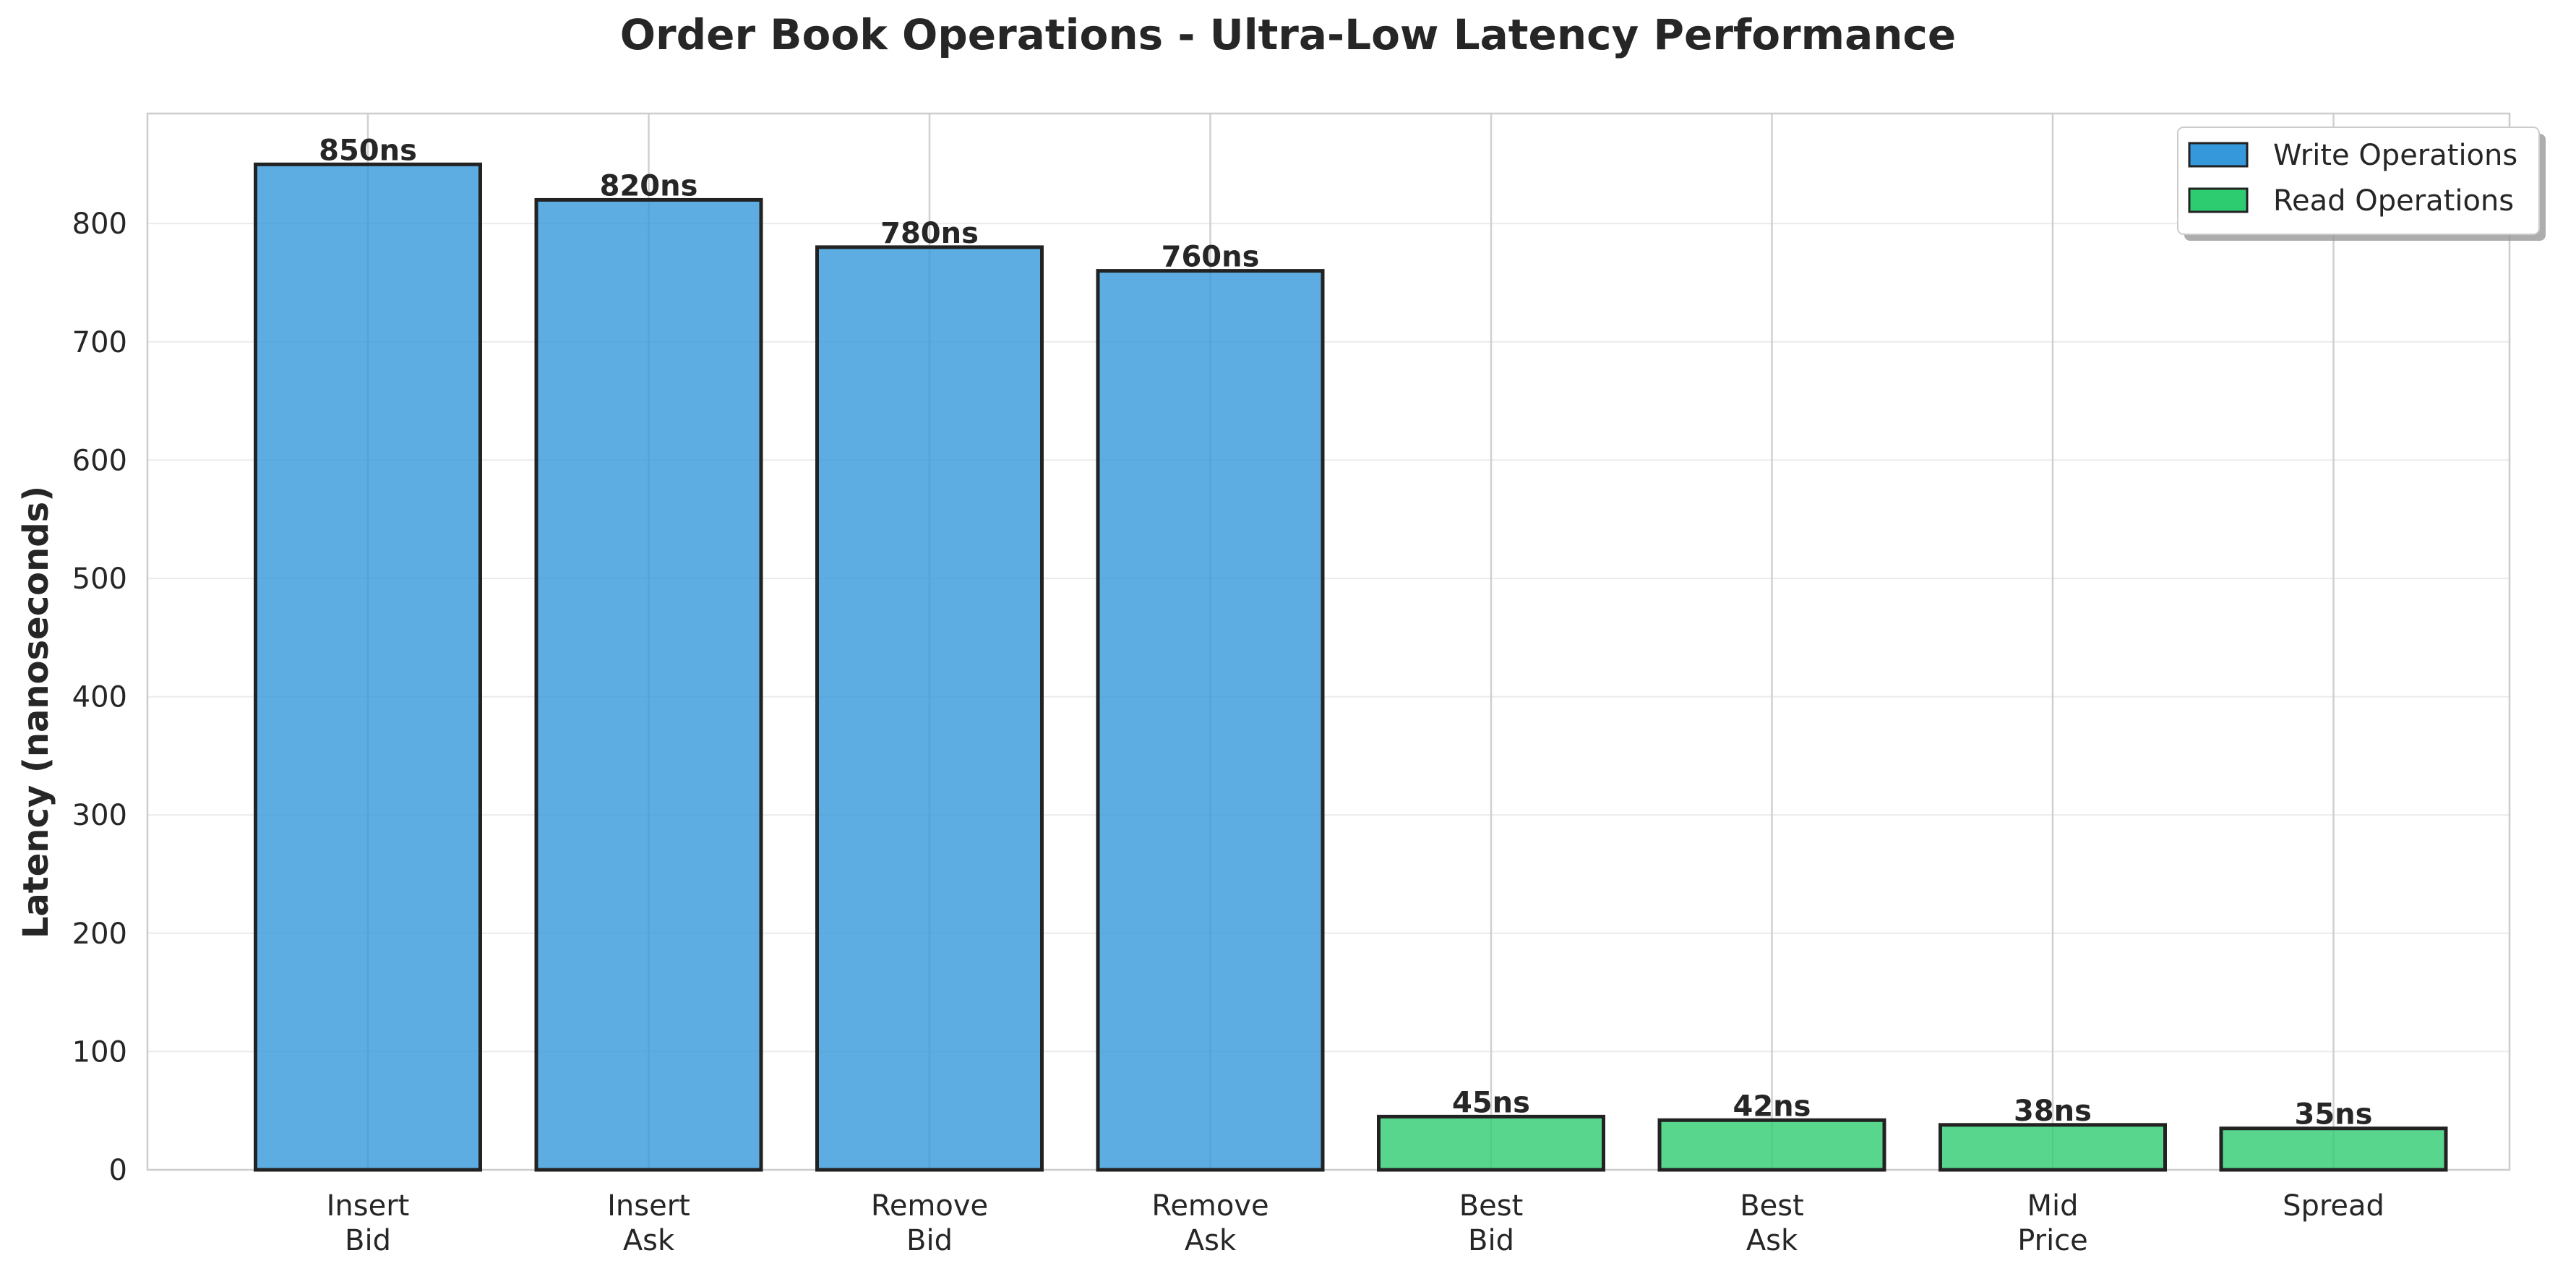 This screenshot has width=2576, height=1279. Describe the element at coordinates (1209, 1223) in the screenshot. I see `x-tick-label: Remove Ask` at that location.